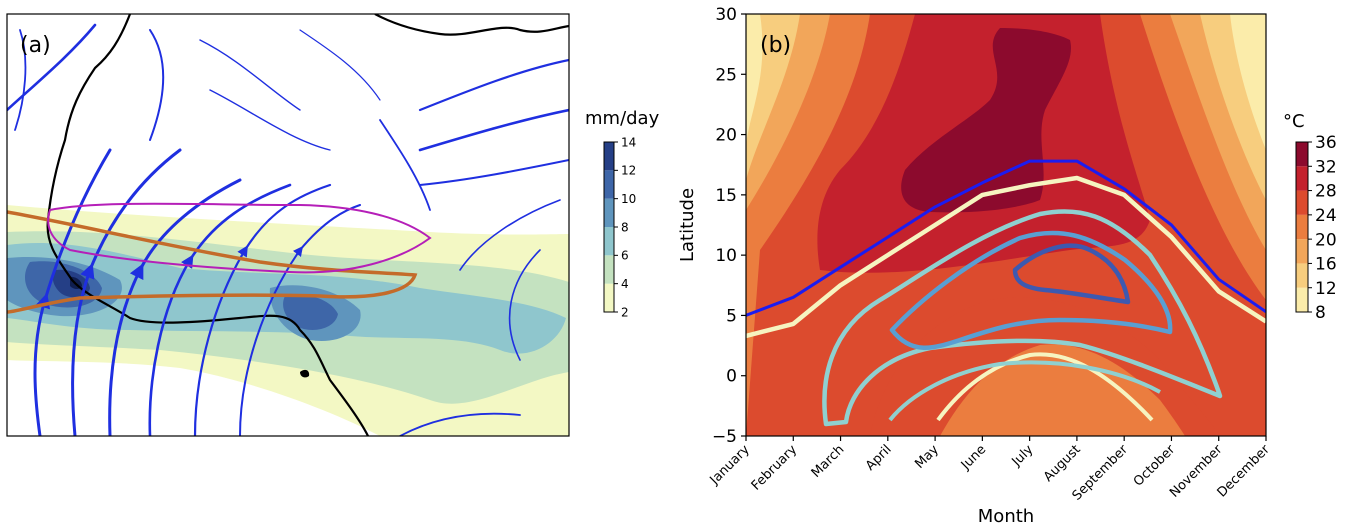 This screenshot has height=528, width=1359. What do you see at coordinates (730, 465) in the screenshot?
I see `x-tick-label: January` at bounding box center [730, 465].